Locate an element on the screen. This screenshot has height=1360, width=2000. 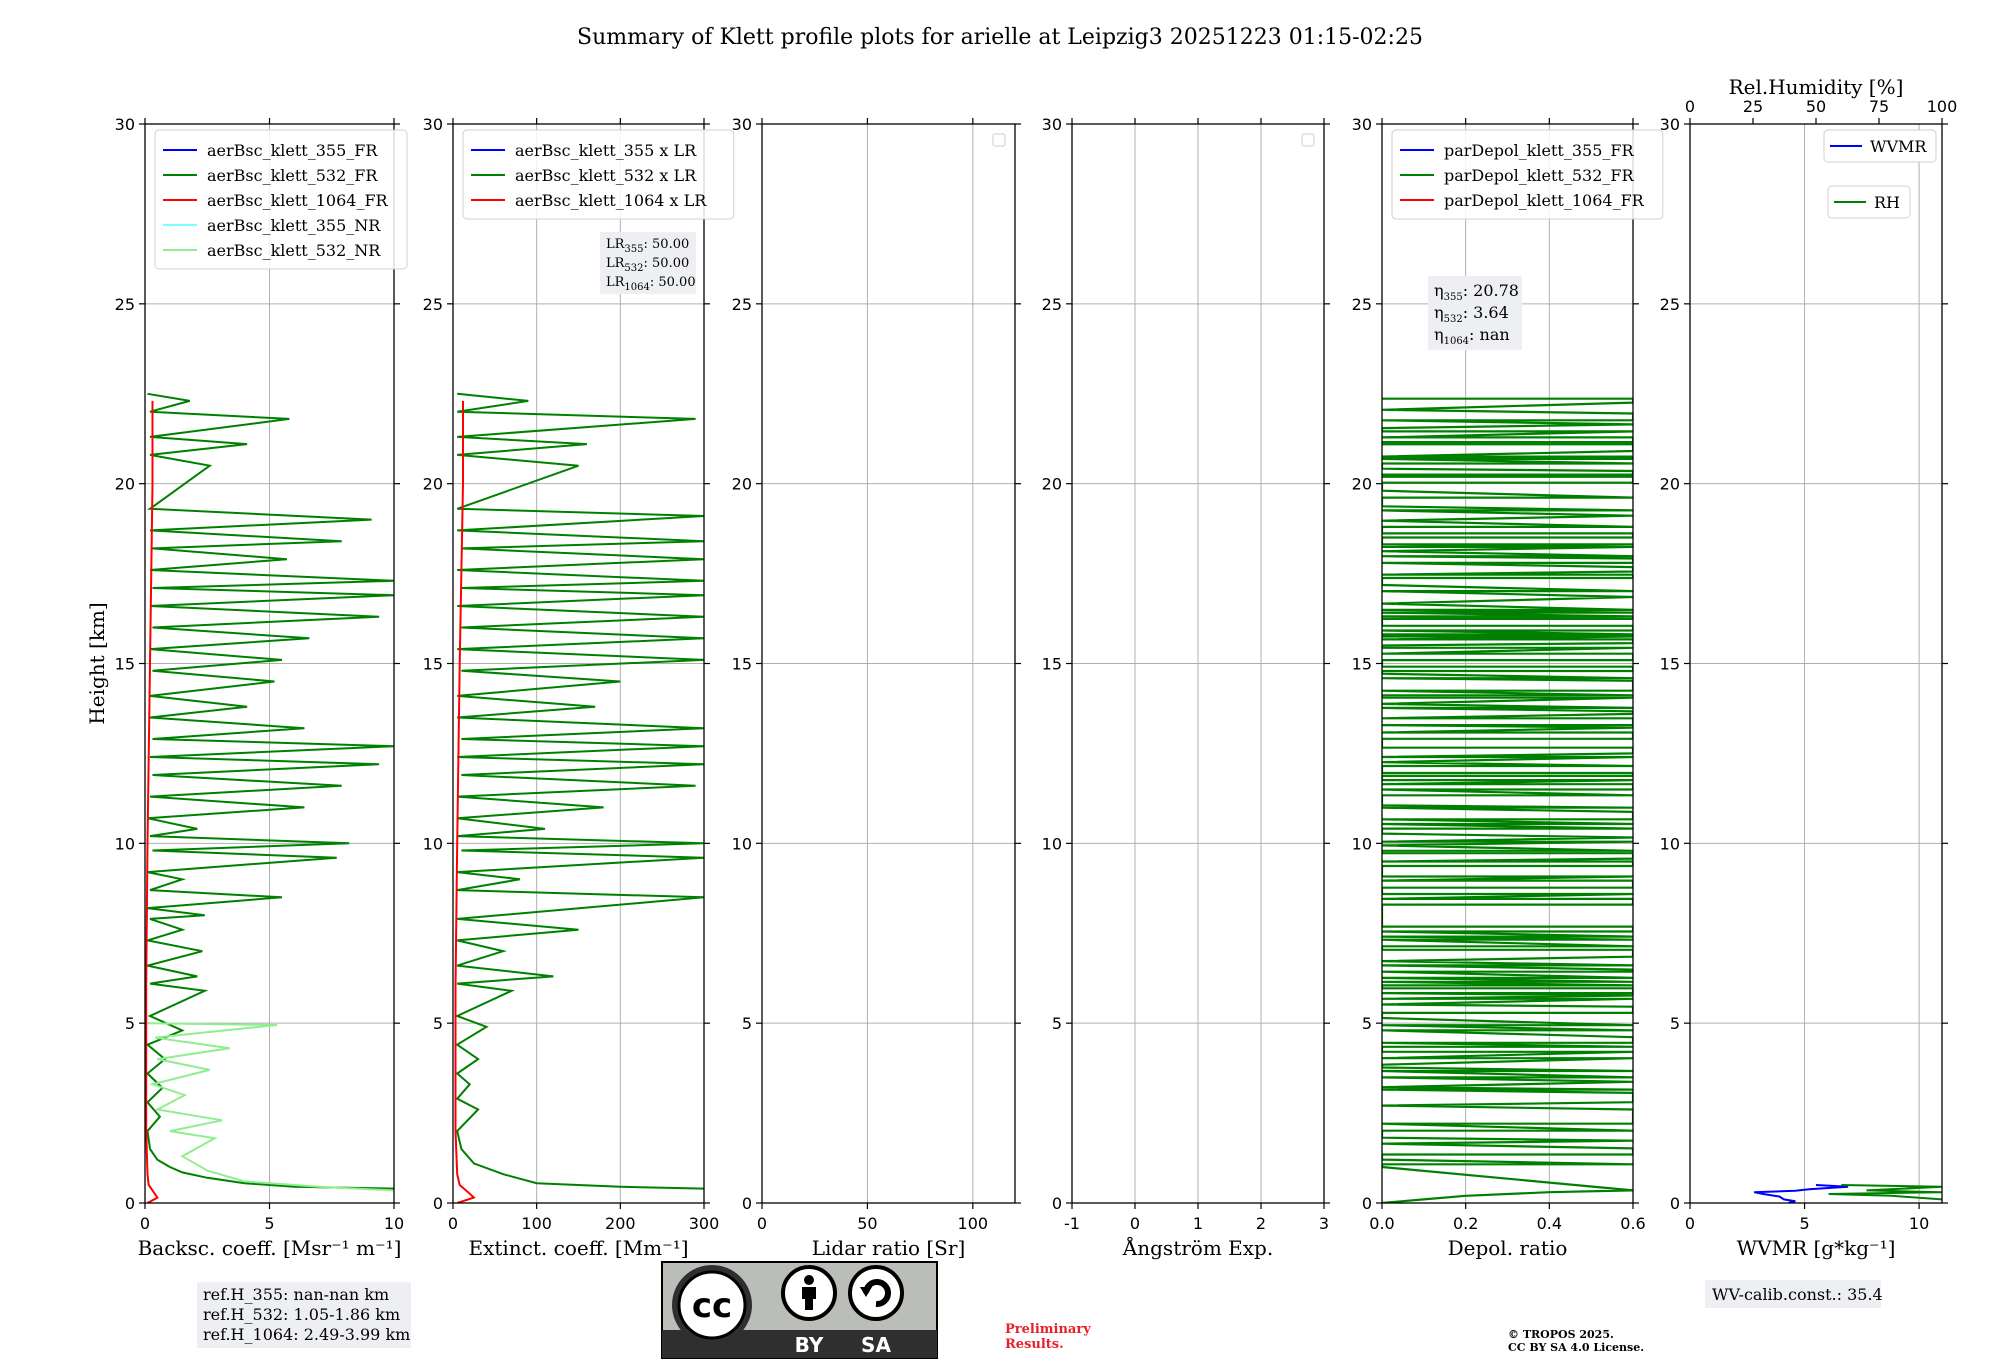
ytick-label-ae-5: 25 is located at coordinates (1052, 304).